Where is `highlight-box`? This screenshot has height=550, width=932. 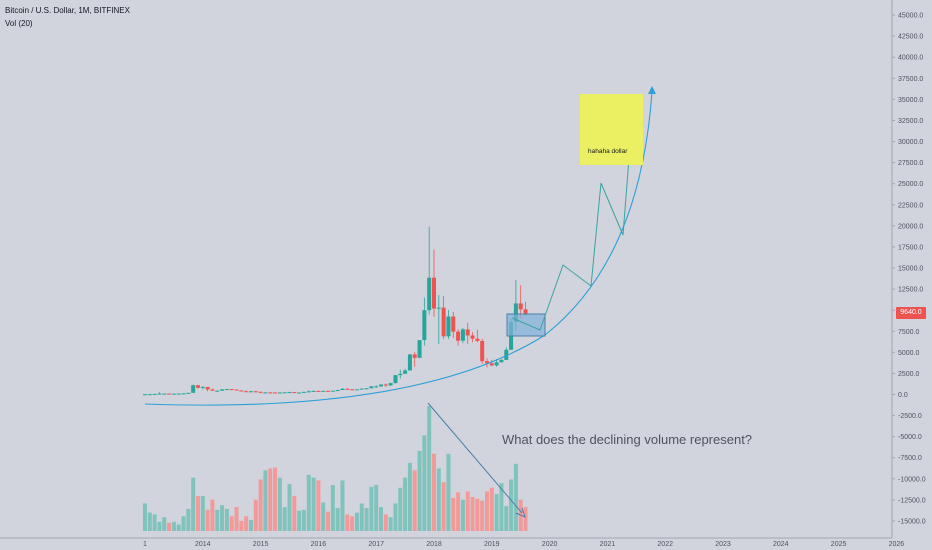 highlight-box is located at coordinates (526, 325).